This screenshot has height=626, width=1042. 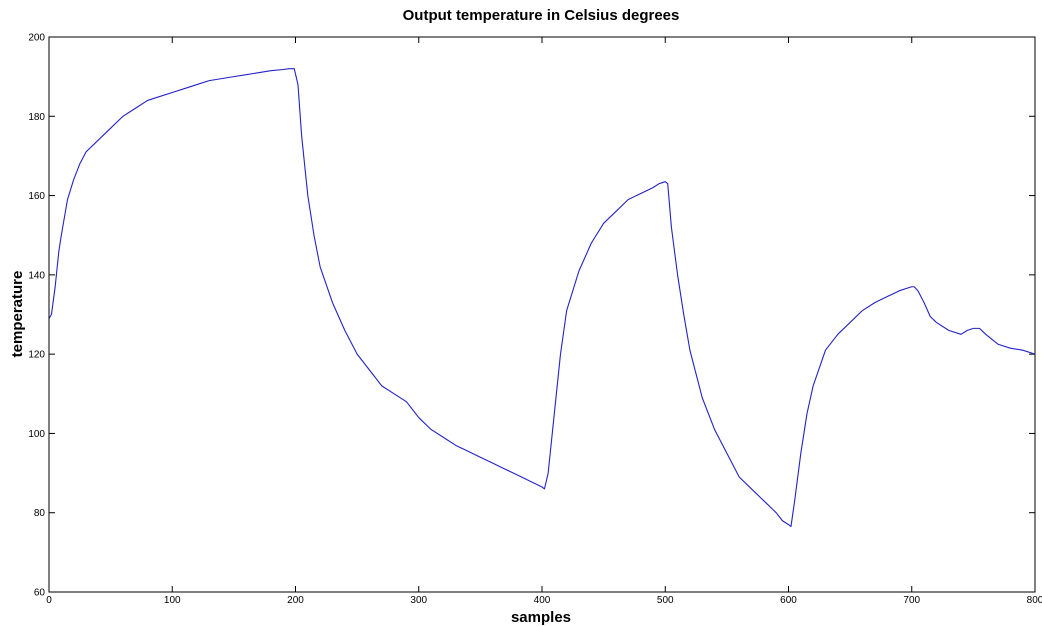 I want to click on x-tick-label: 0, so click(x=49, y=600).